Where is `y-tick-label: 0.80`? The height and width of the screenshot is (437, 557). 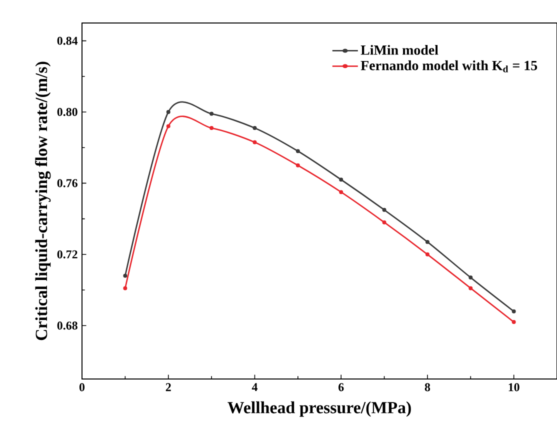 y-tick-label: 0.80 is located at coordinates (67, 112).